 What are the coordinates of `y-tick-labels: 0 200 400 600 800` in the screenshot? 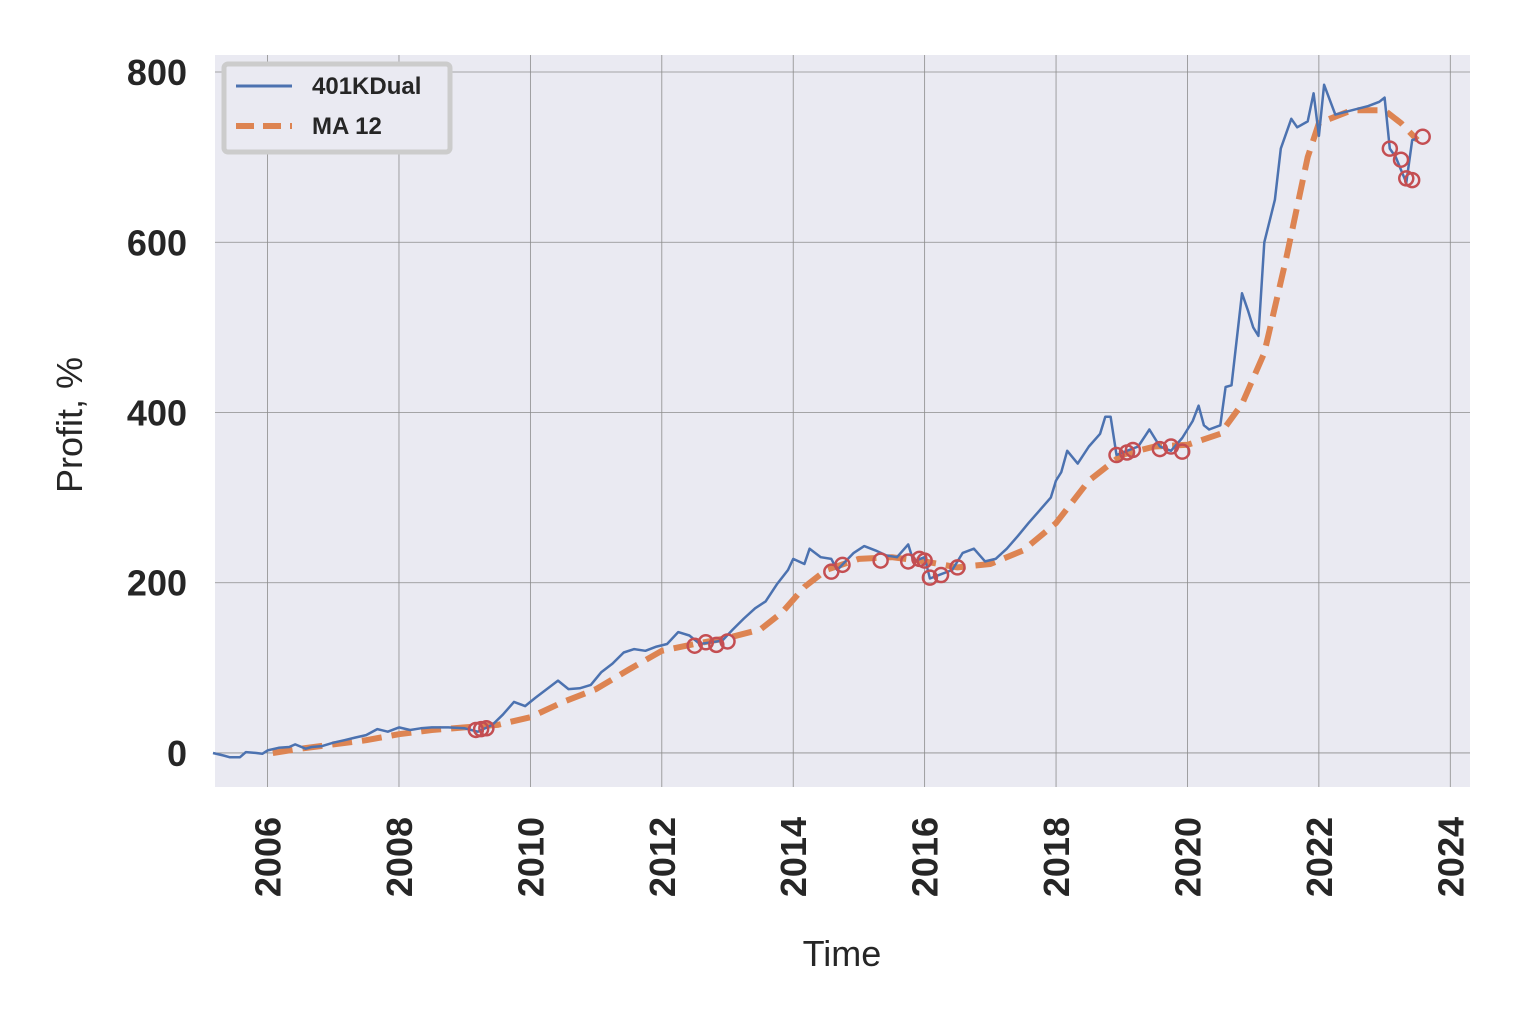 It's located at (157, 413).